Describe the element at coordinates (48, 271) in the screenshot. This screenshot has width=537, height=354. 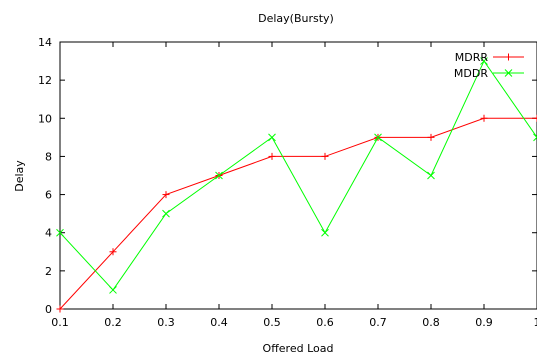
I see `y-tick-label: 2` at that location.